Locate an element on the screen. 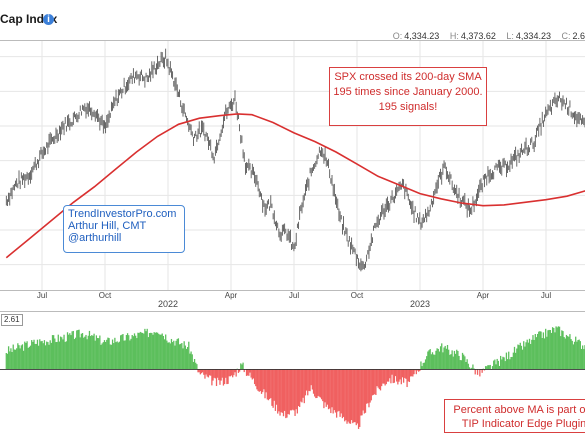  plugin-line-2: TIP Indicator Edge Plugin is located at coordinates (523, 424).